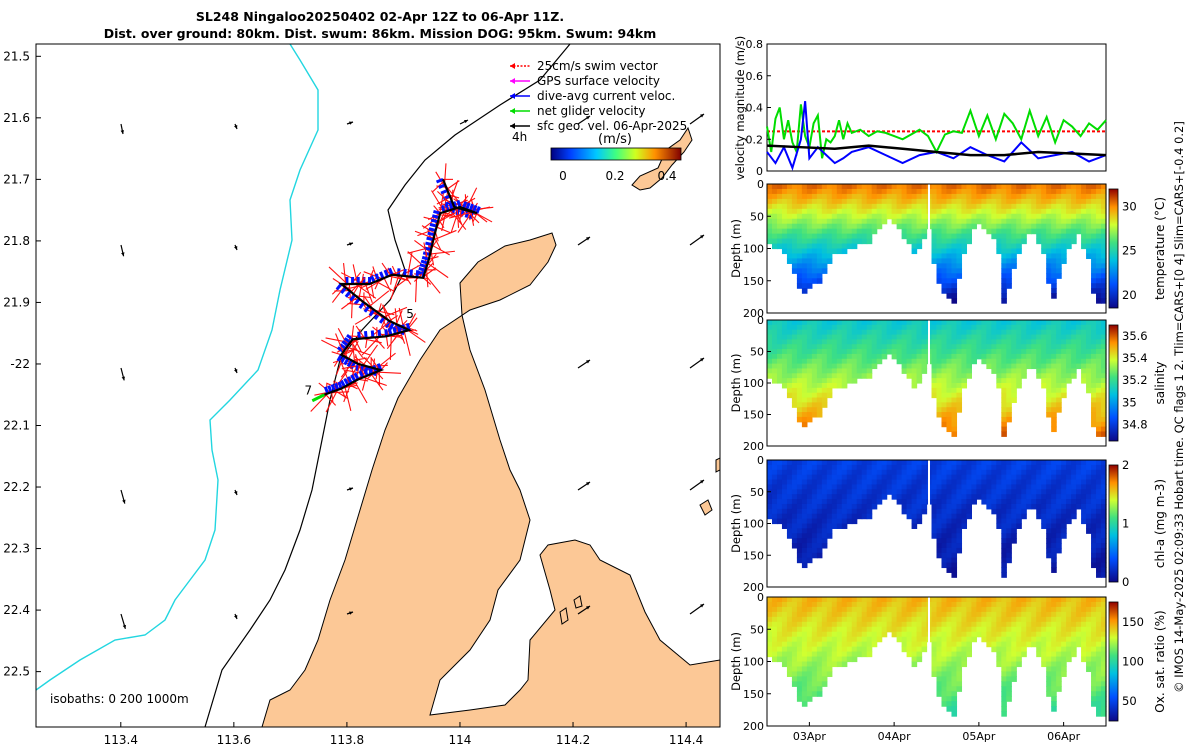  I want to click on section-ytick-label: 150, so click(753, 415).